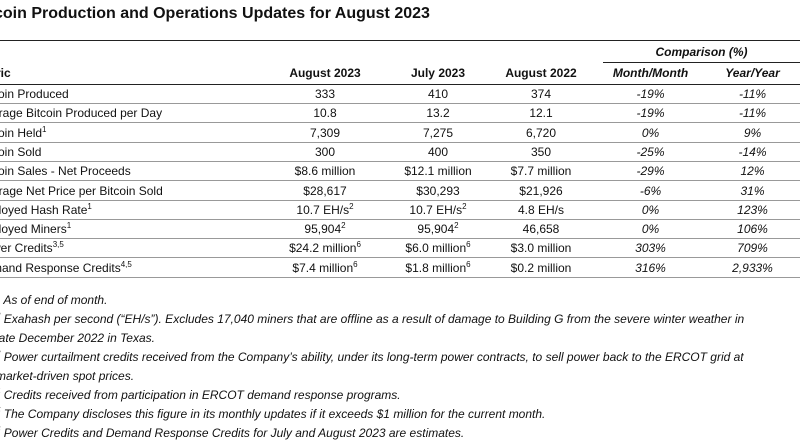 The height and width of the screenshot is (445, 800). What do you see at coordinates (650, 151) in the screenshot?
I see `month-month-cell: -25%` at bounding box center [650, 151].